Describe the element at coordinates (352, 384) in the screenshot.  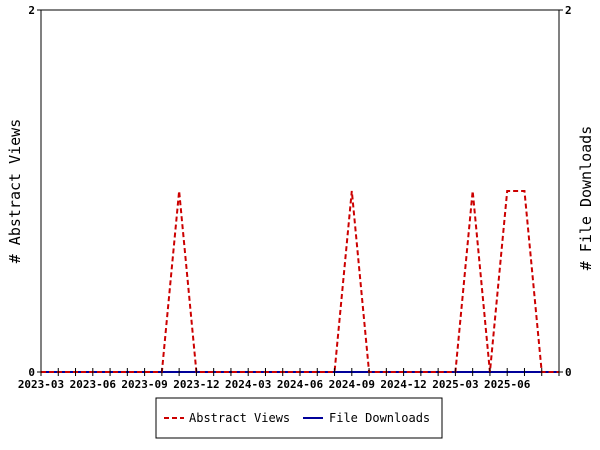
I see `x-tick-label: 2024-09` at that location.